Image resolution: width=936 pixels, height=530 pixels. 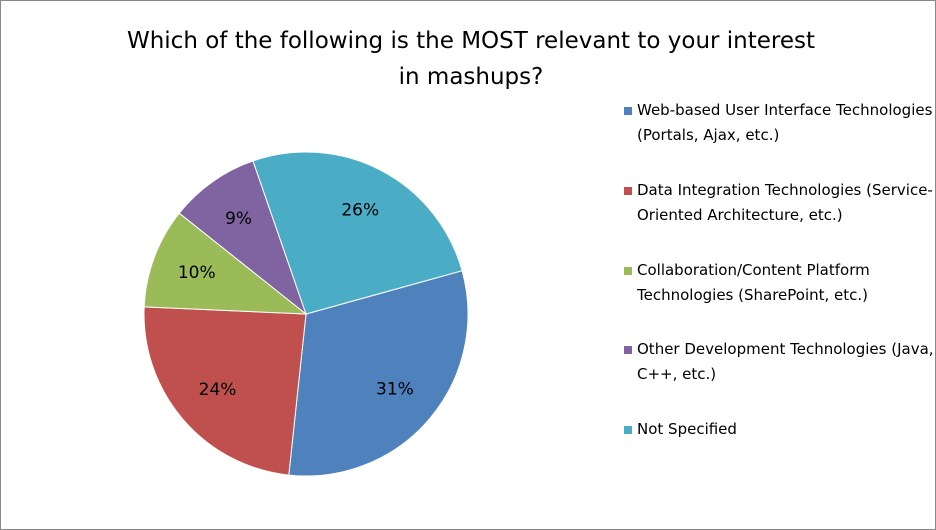 I want to click on data-label: 9%, so click(x=238, y=219).